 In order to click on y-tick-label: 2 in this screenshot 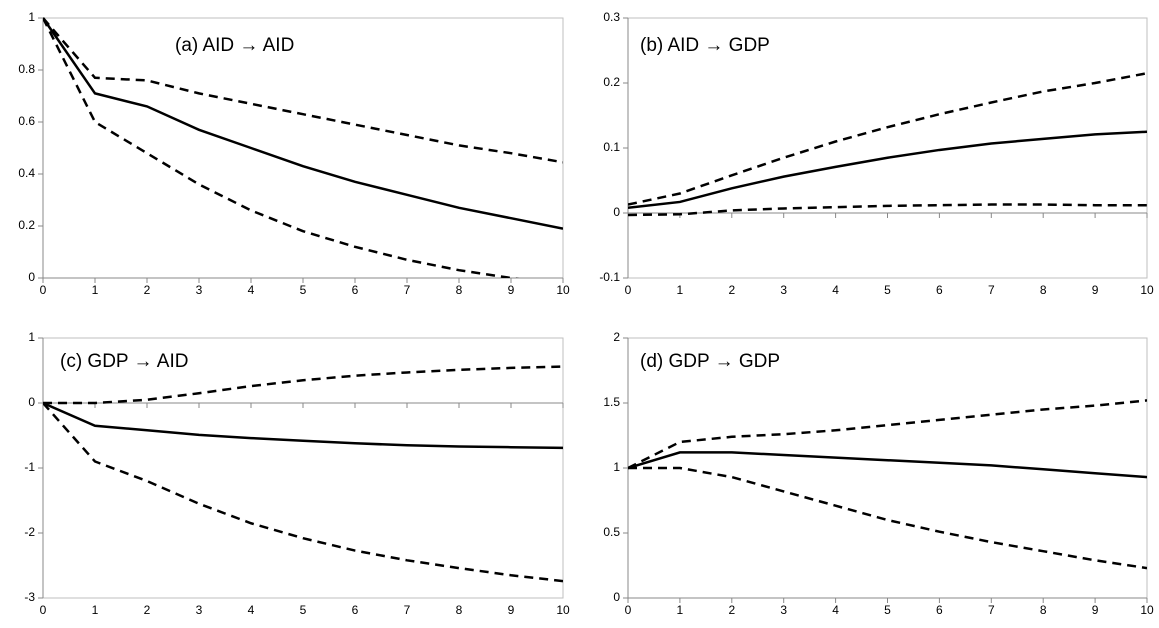, I will do `click(616, 337)`.